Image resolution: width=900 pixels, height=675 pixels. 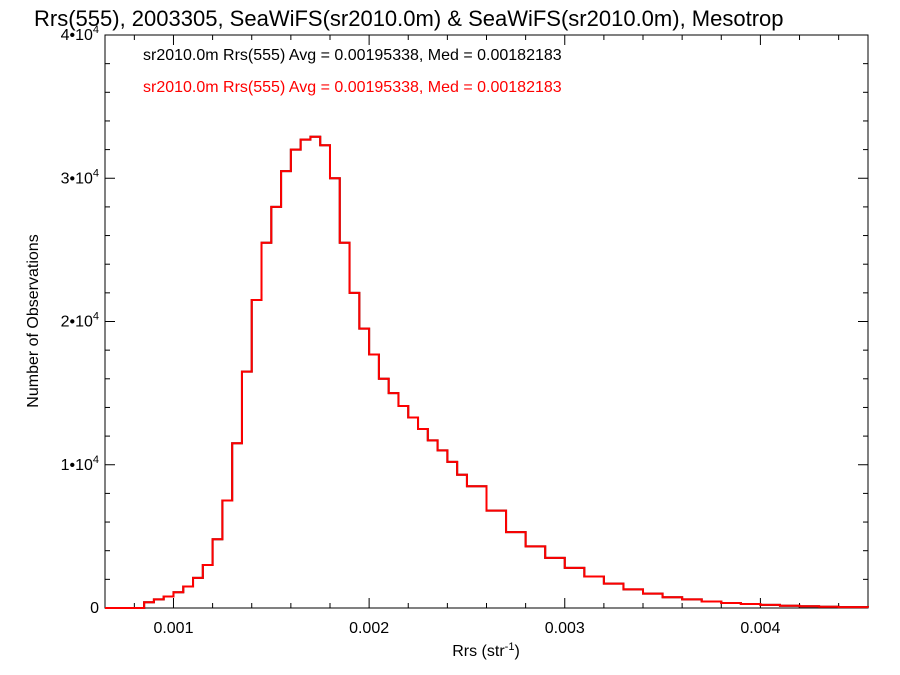 I want to click on y-tick-label: 2•104, so click(x=80, y=321).